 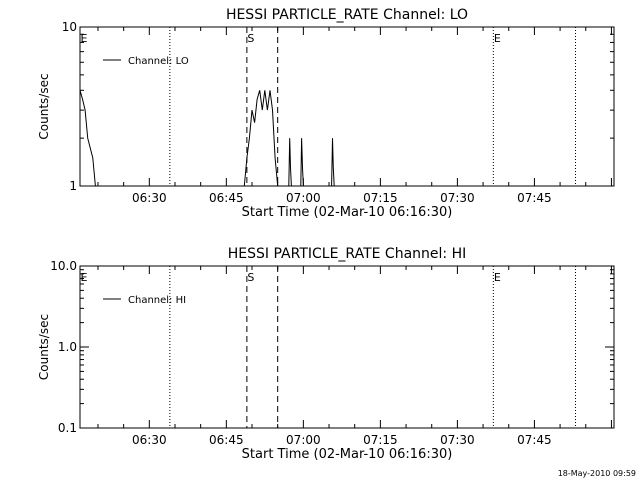 What do you see at coordinates (73, 186) in the screenshot?
I see `y-tick-label: 1` at bounding box center [73, 186].